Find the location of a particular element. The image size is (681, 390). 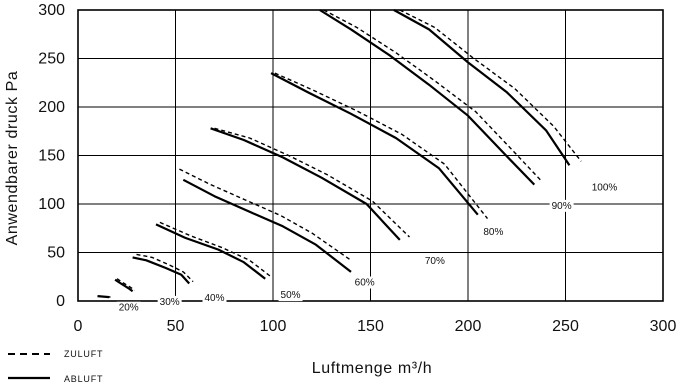

curve-zuluft-90% is located at coordinates (490, 85).